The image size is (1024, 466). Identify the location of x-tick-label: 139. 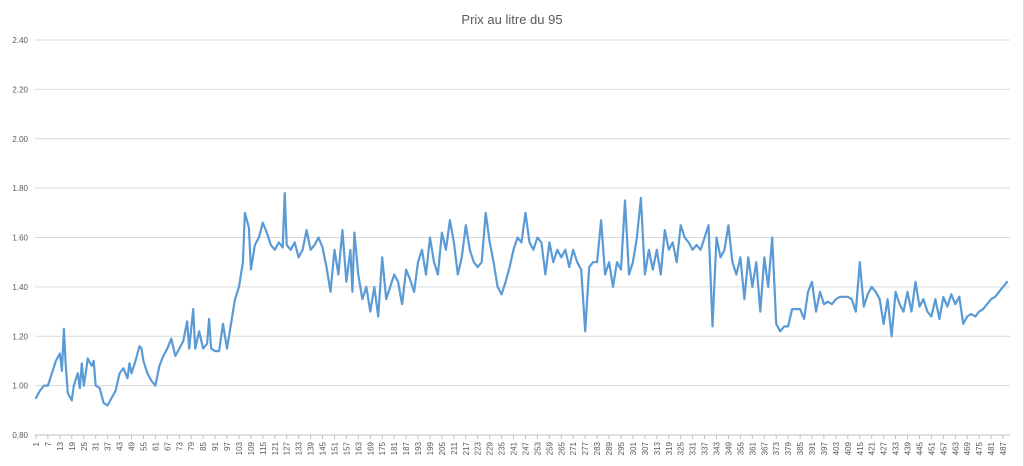
(311, 448).